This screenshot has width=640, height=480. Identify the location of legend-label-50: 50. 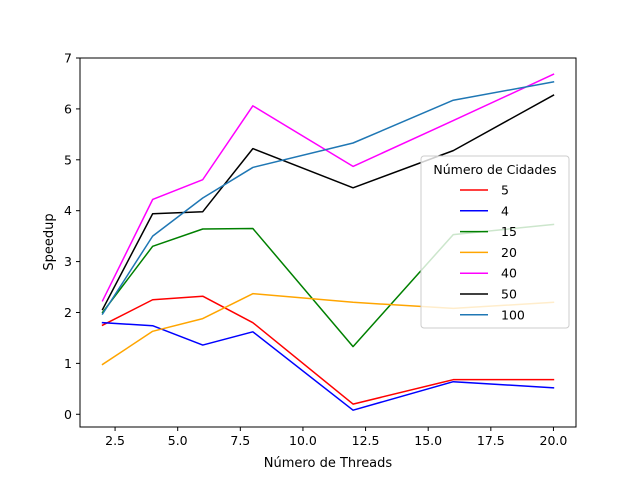
(509, 294).